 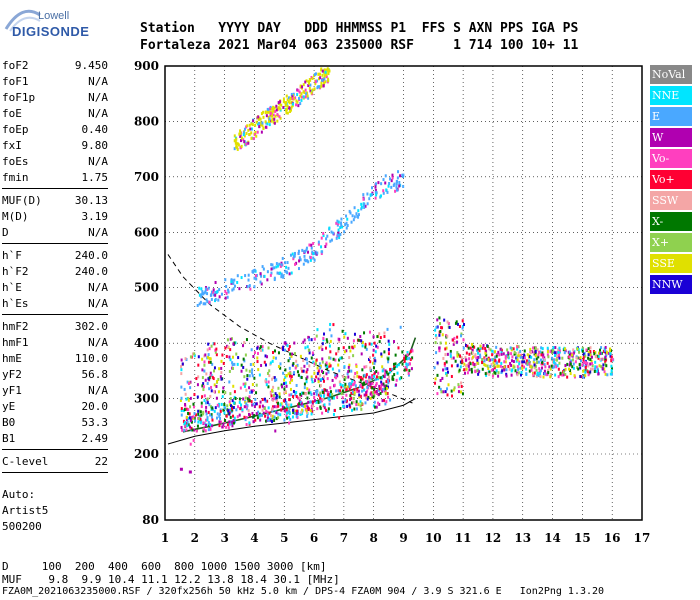 What do you see at coordinates (146, 66) in the screenshot?
I see `y-tick-label: 900` at bounding box center [146, 66].